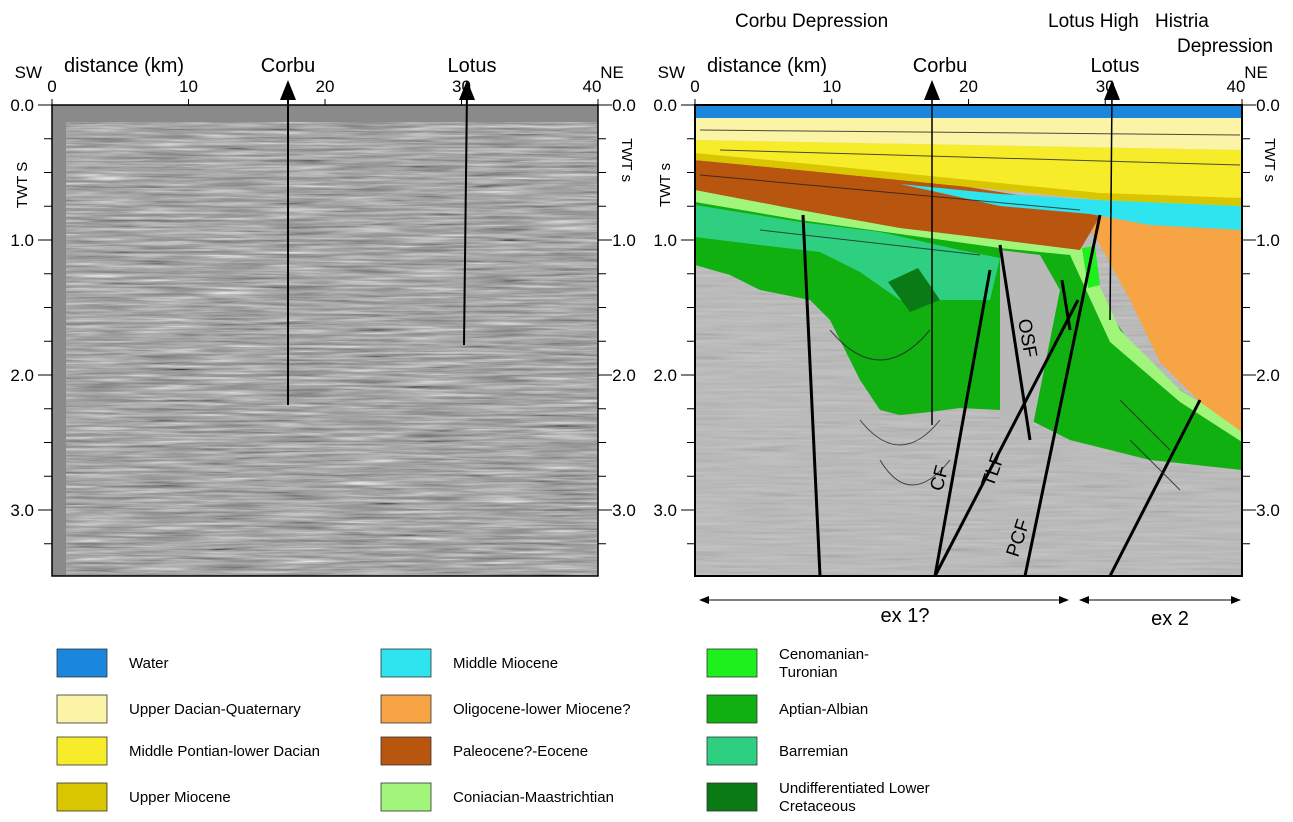  Describe the element at coordinates (905, 616) in the screenshot. I see `extension-label: ex 1?` at that location.